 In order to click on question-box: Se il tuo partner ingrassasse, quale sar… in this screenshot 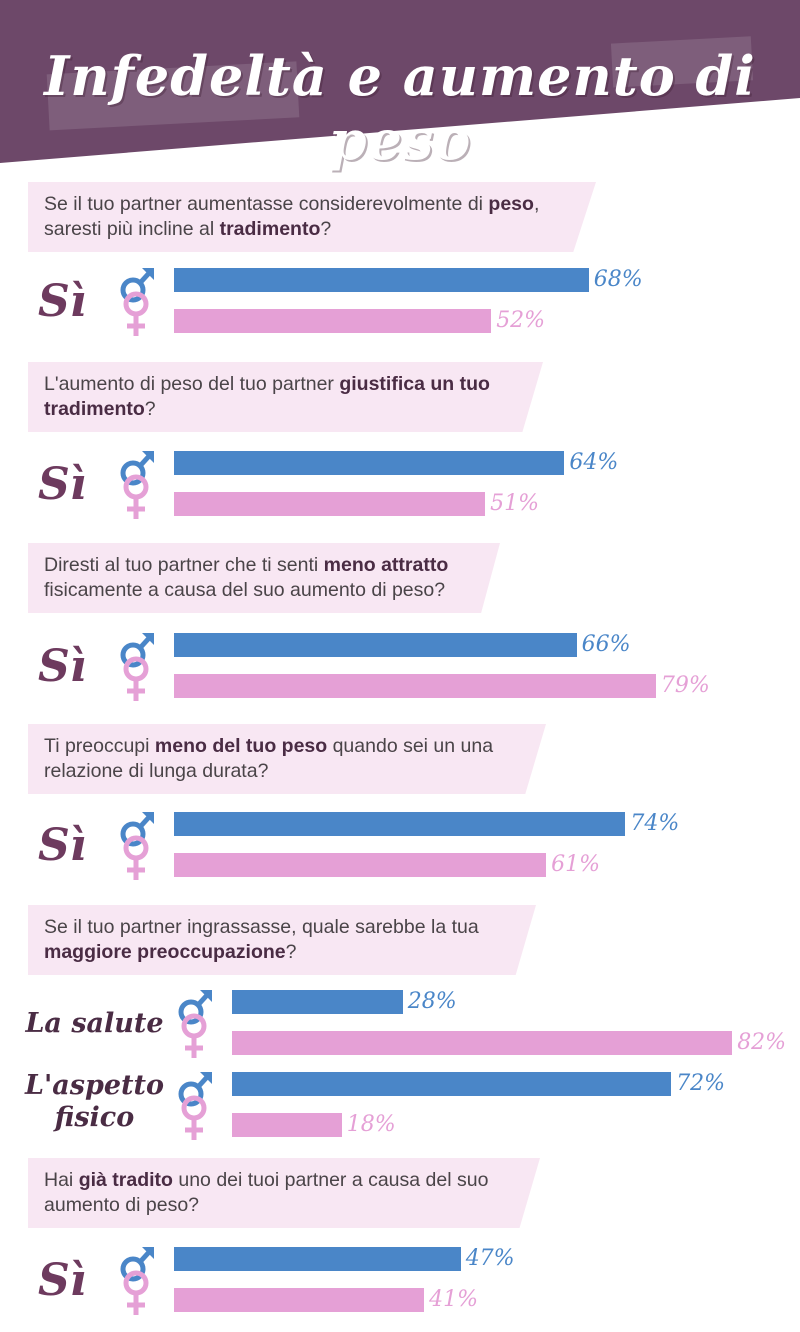, I will do `click(282, 940)`.